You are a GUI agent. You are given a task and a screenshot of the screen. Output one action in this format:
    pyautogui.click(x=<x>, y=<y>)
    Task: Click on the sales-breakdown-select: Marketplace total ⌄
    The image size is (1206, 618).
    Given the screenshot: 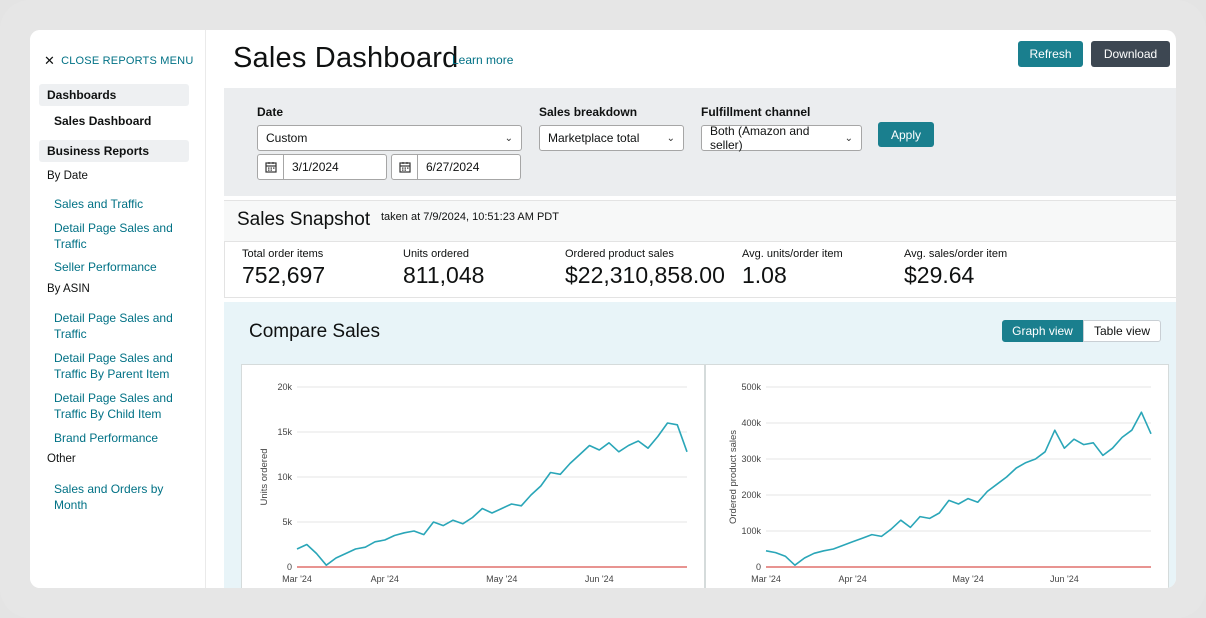 What is the action you would take?
    pyautogui.click(x=611, y=138)
    